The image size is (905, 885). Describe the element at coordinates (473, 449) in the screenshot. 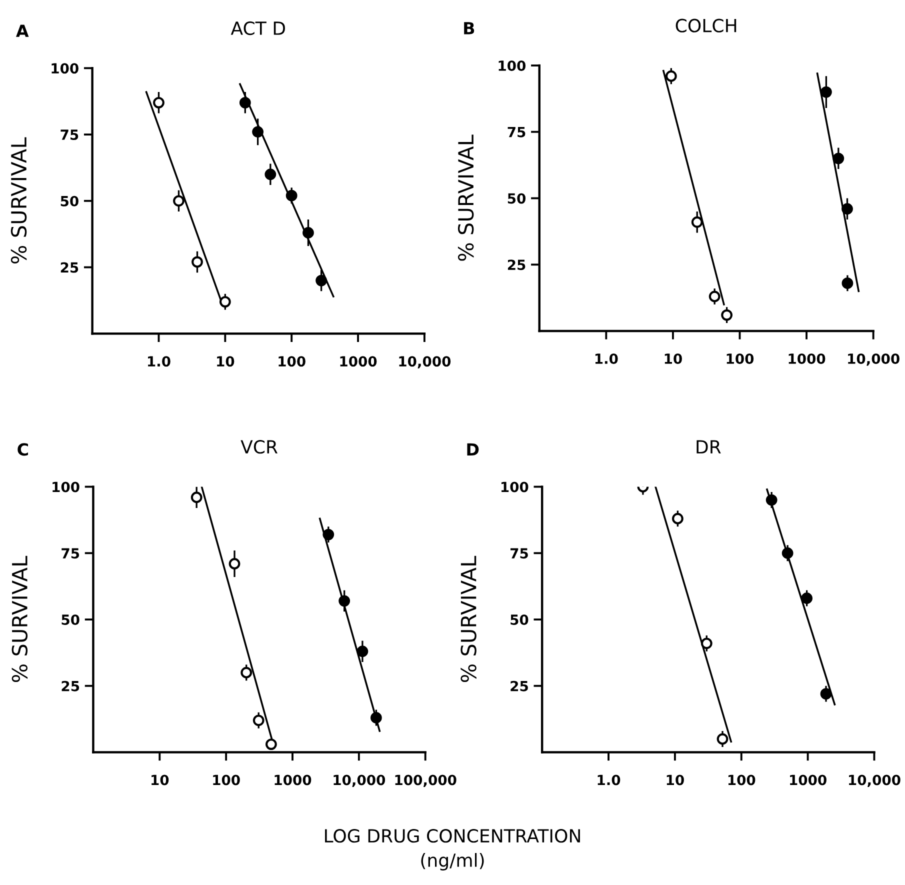

I see `text: D` at that location.